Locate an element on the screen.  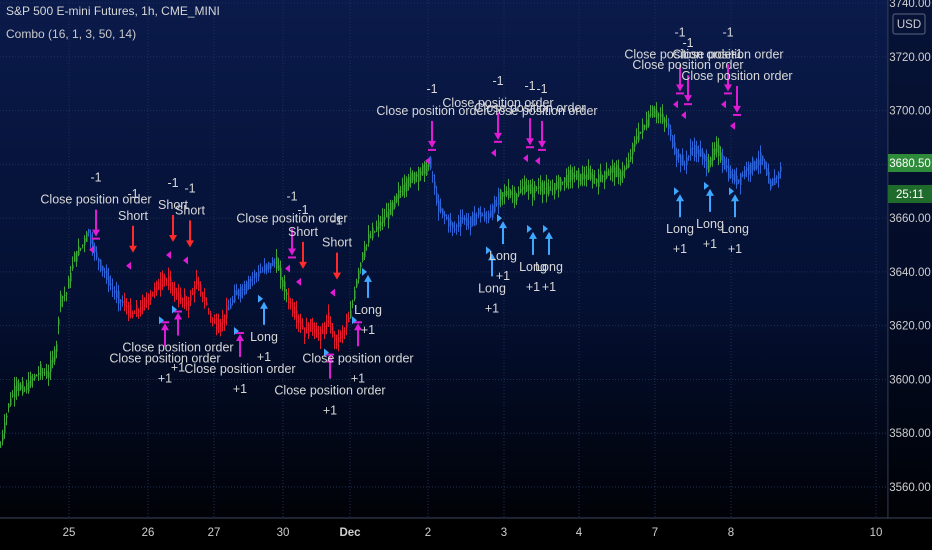
y-tick-label: 3600.00 is located at coordinates (910, 380).